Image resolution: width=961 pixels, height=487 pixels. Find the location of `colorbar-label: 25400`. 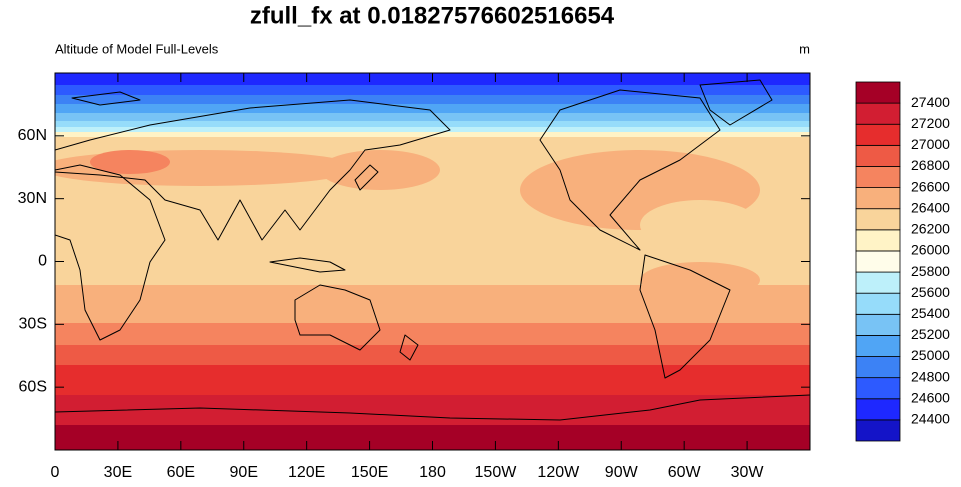

colorbar-label: 25400 is located at coordinates (930, 313).